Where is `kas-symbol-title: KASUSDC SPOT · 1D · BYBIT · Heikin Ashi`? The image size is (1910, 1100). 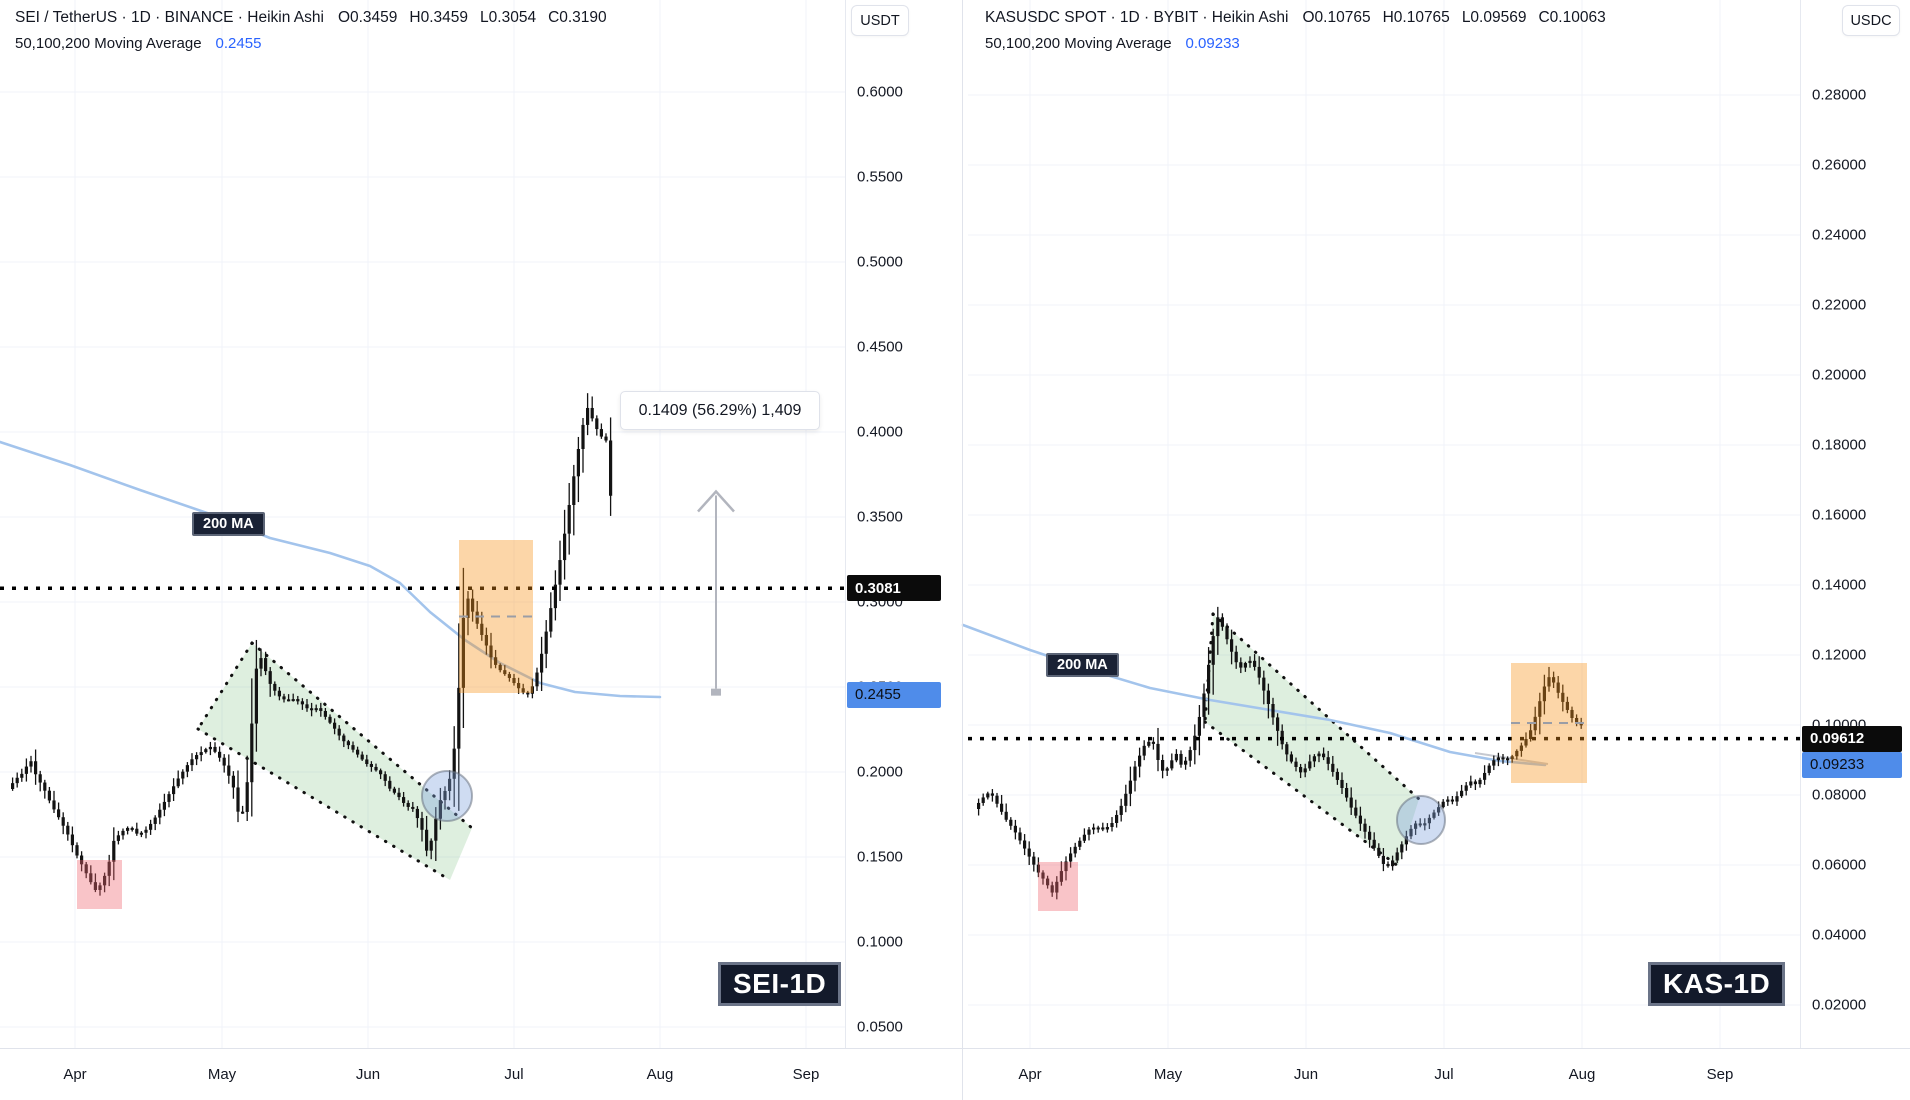
kas-symbol-title: KASUSDC SPOT · 1D · BYBIT · Heikin Ashi is located at coordinates (1137, 17).